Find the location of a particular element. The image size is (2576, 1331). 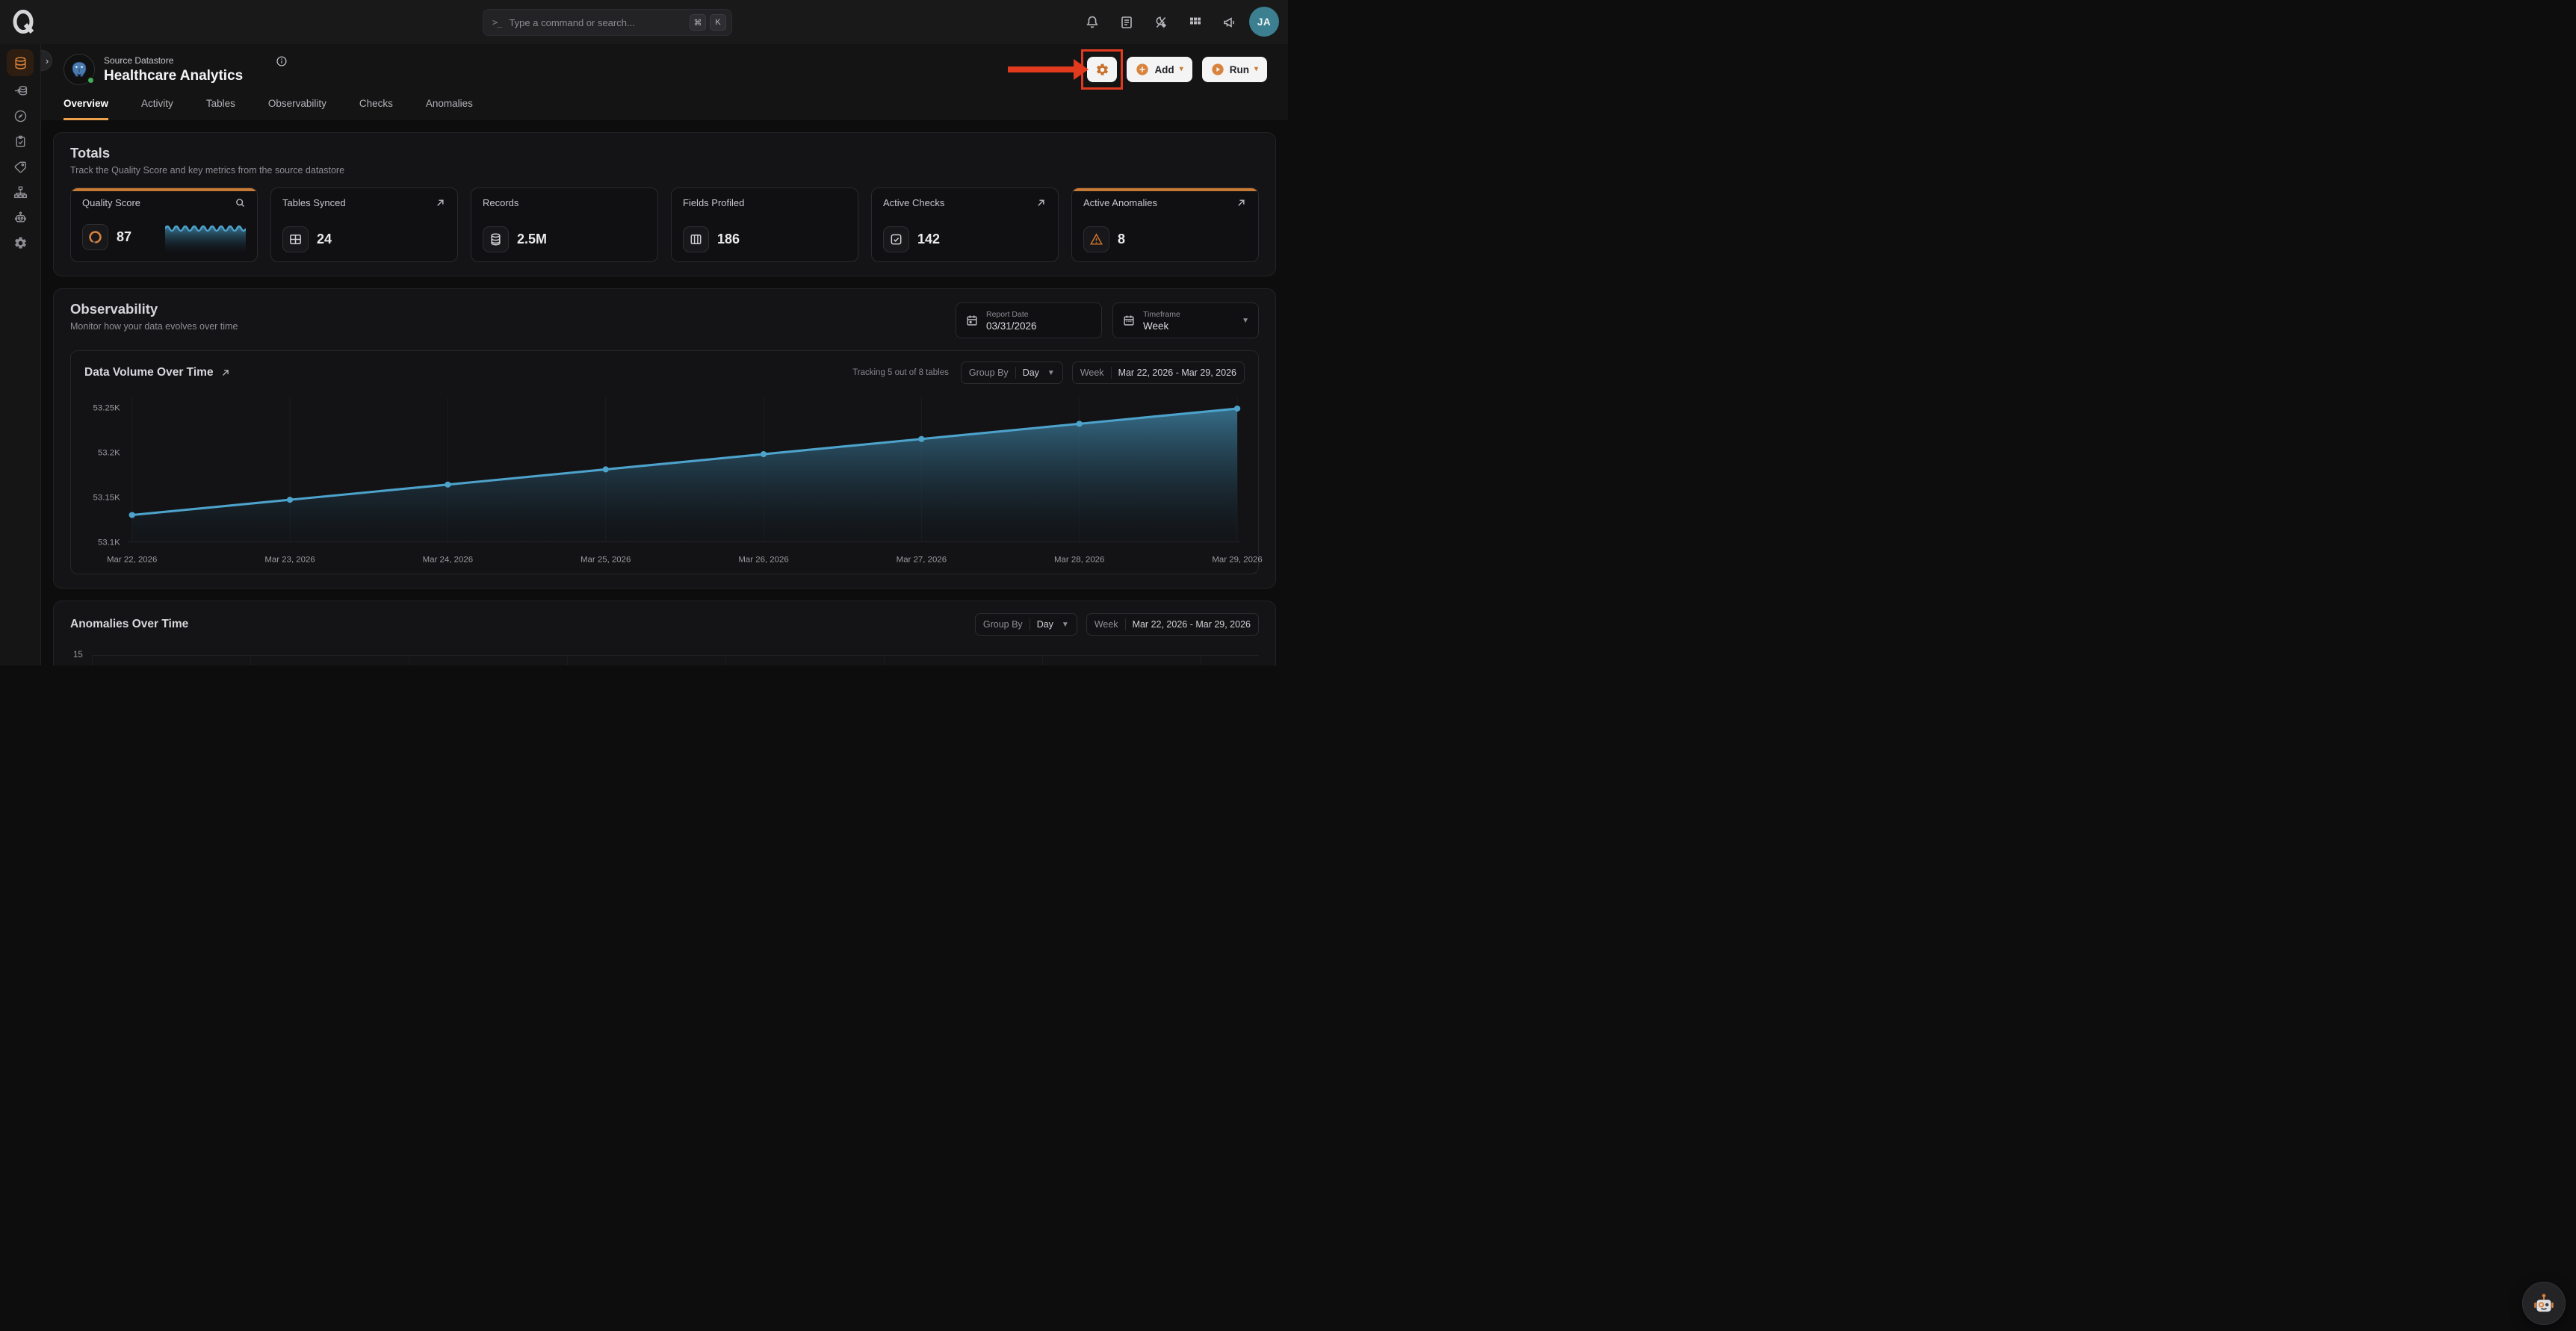

sidebar-item-assistant is located at coordinates (20, 217).